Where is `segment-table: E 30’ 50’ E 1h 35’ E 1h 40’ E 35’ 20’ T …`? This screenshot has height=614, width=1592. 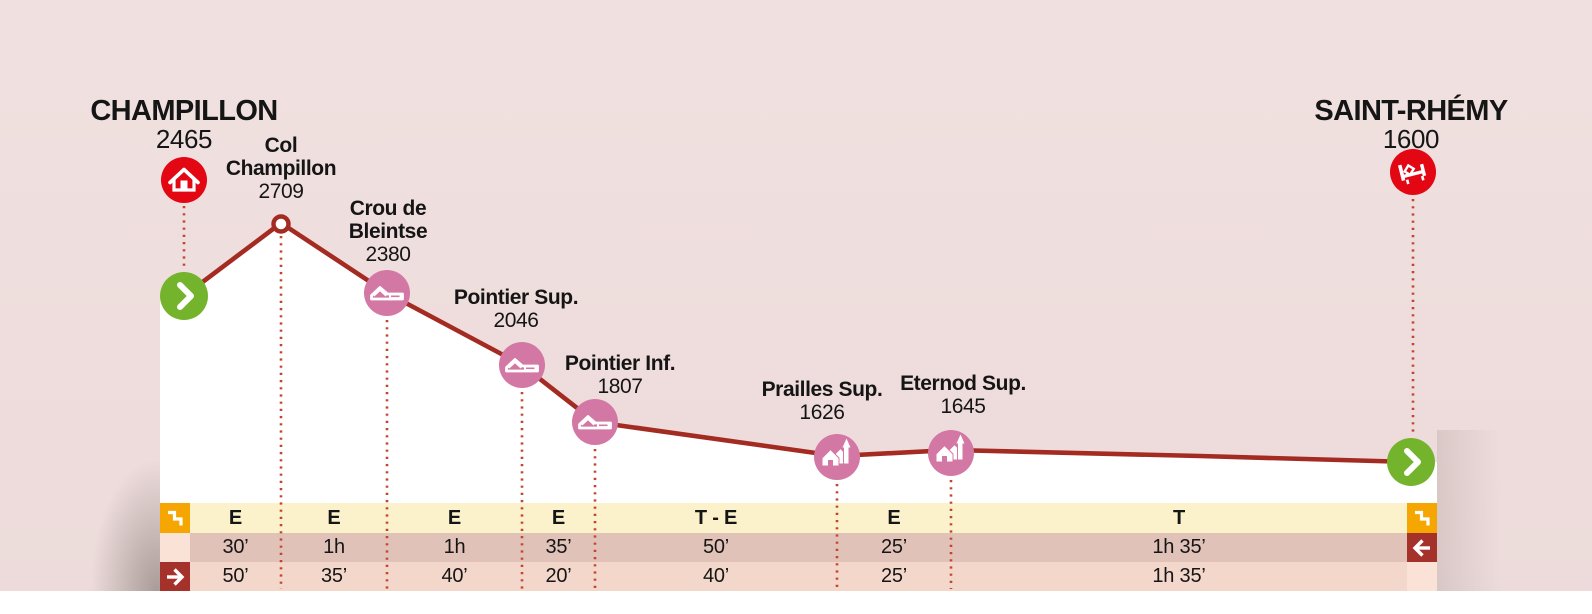 segment-table: E 30’ 50’ E 1h 35’ E 1h 40’ E 35’ 20’ T … is located at coordinates (798, 547).